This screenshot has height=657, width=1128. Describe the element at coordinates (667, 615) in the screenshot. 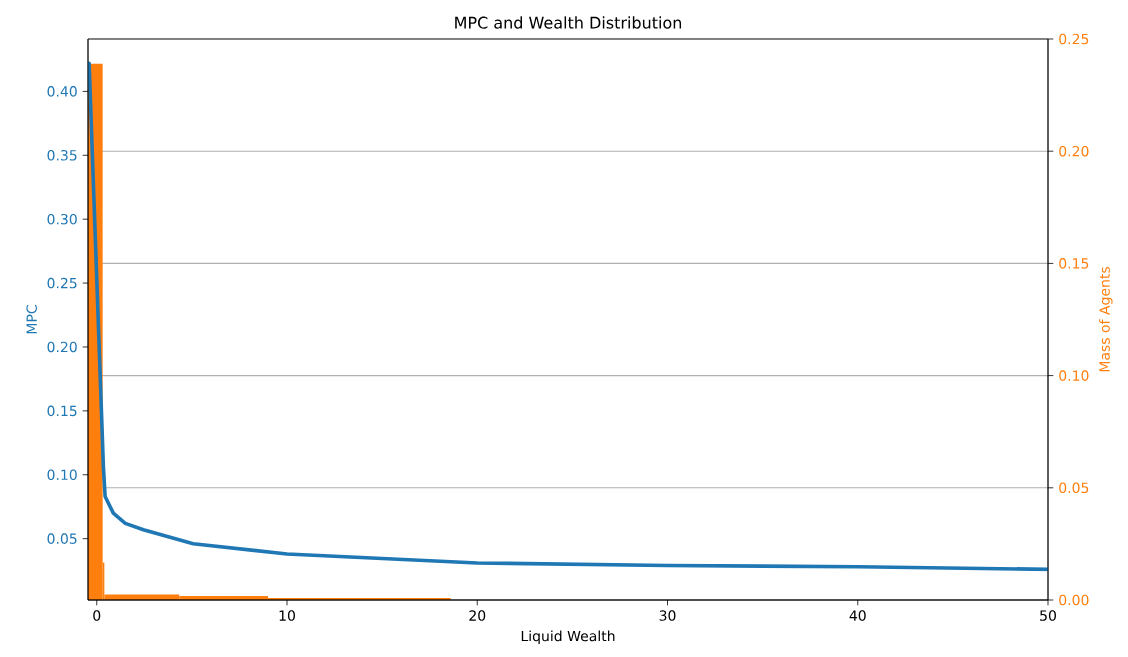

I see `x-tick-label: 30` at that location.